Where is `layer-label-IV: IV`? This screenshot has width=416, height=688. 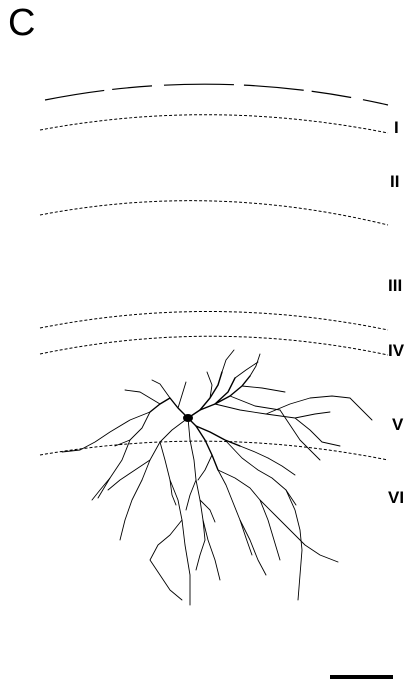
layer-label-IV: IV is located at coordinates (396, 350).